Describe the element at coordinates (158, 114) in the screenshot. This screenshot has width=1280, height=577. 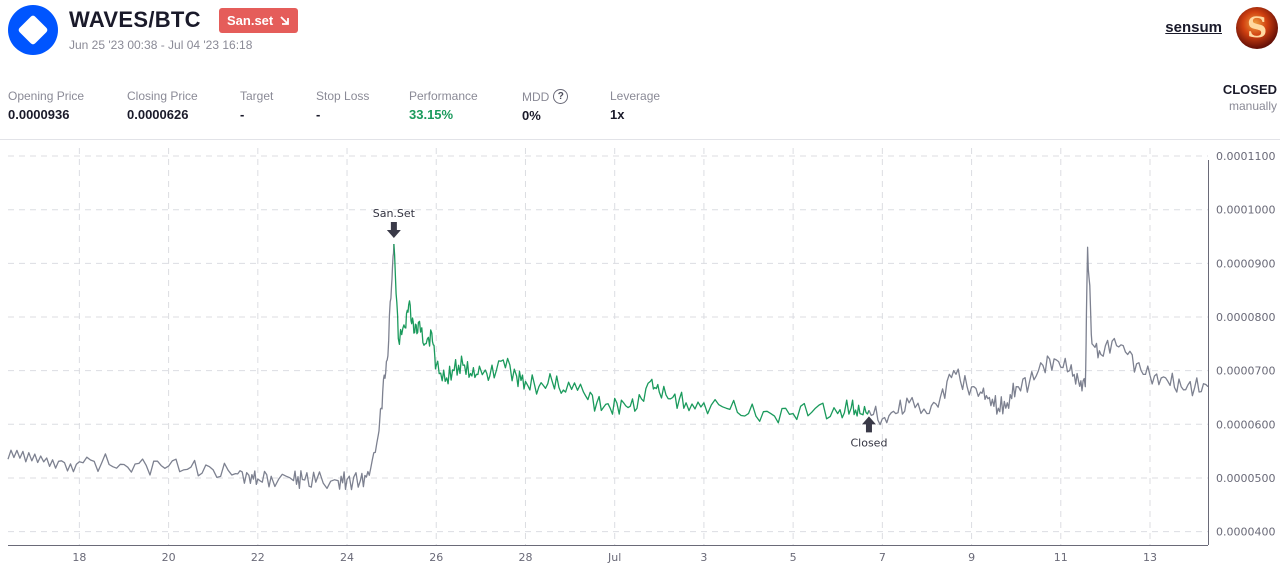
I see `stat-value: 0.0000626` at that location.